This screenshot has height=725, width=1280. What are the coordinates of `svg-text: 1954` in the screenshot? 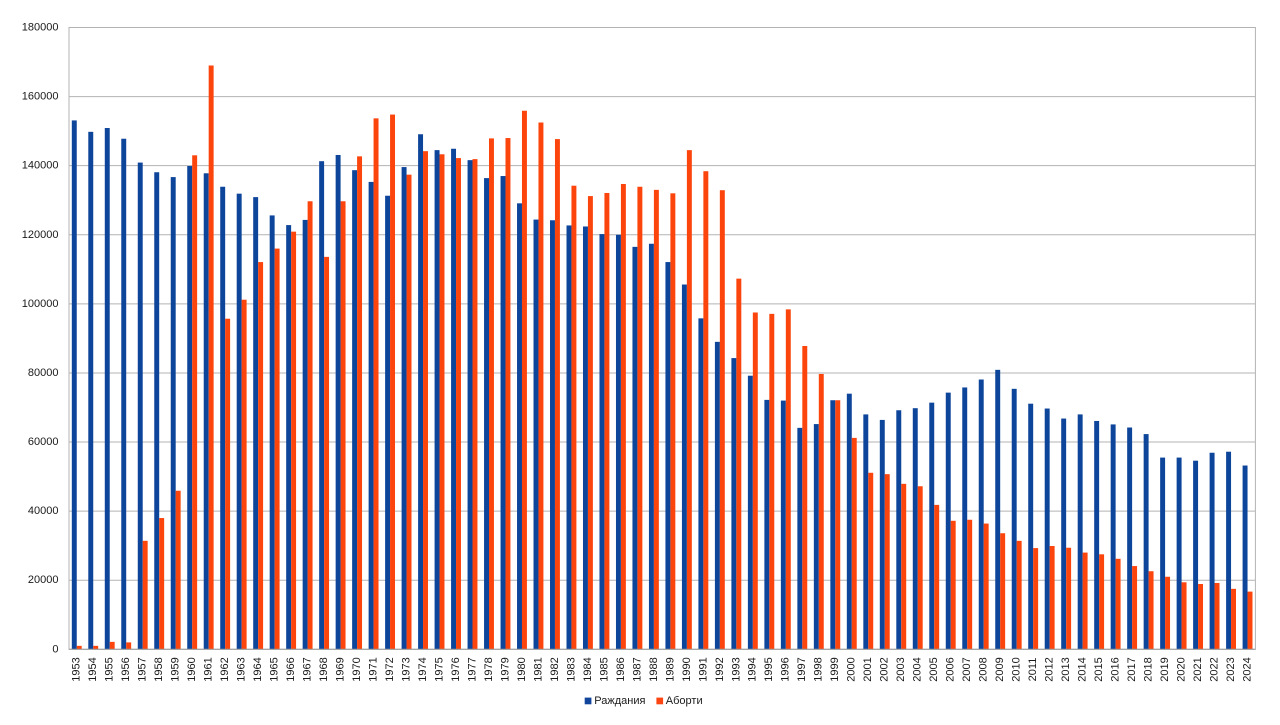 It's located at (93, 669).